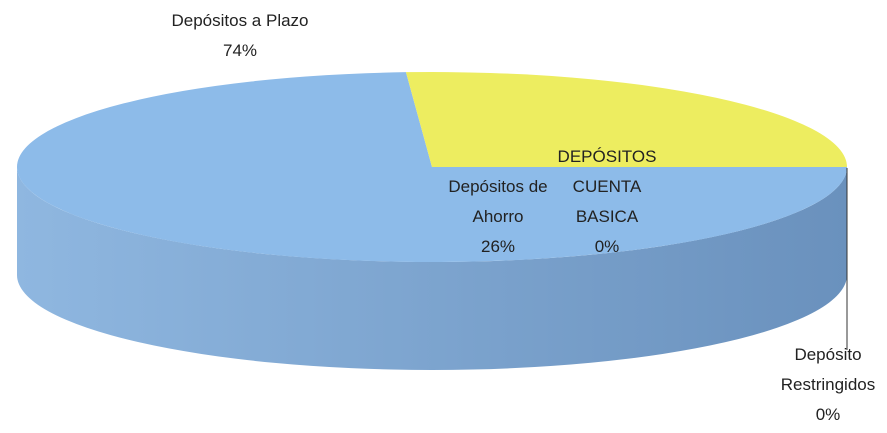 The height and width of the screenshot is (433, 887). I want to click on category-label: Depósito Restringidos, so click(828, 369).